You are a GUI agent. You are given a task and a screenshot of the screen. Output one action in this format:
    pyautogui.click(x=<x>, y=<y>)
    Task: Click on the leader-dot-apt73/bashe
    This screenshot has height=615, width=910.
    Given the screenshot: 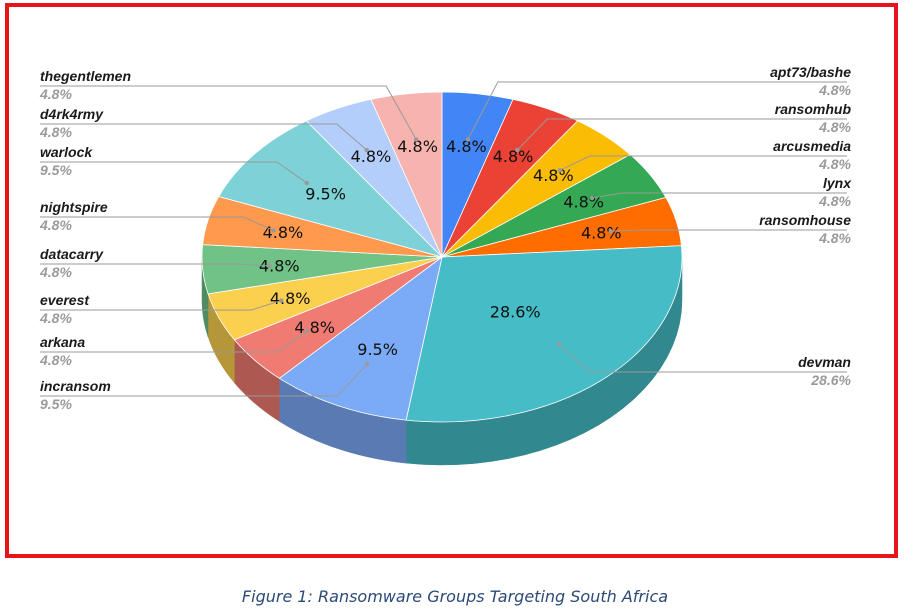 What is the action you would take?
    pyautogui.click(x=468, y=139)
    